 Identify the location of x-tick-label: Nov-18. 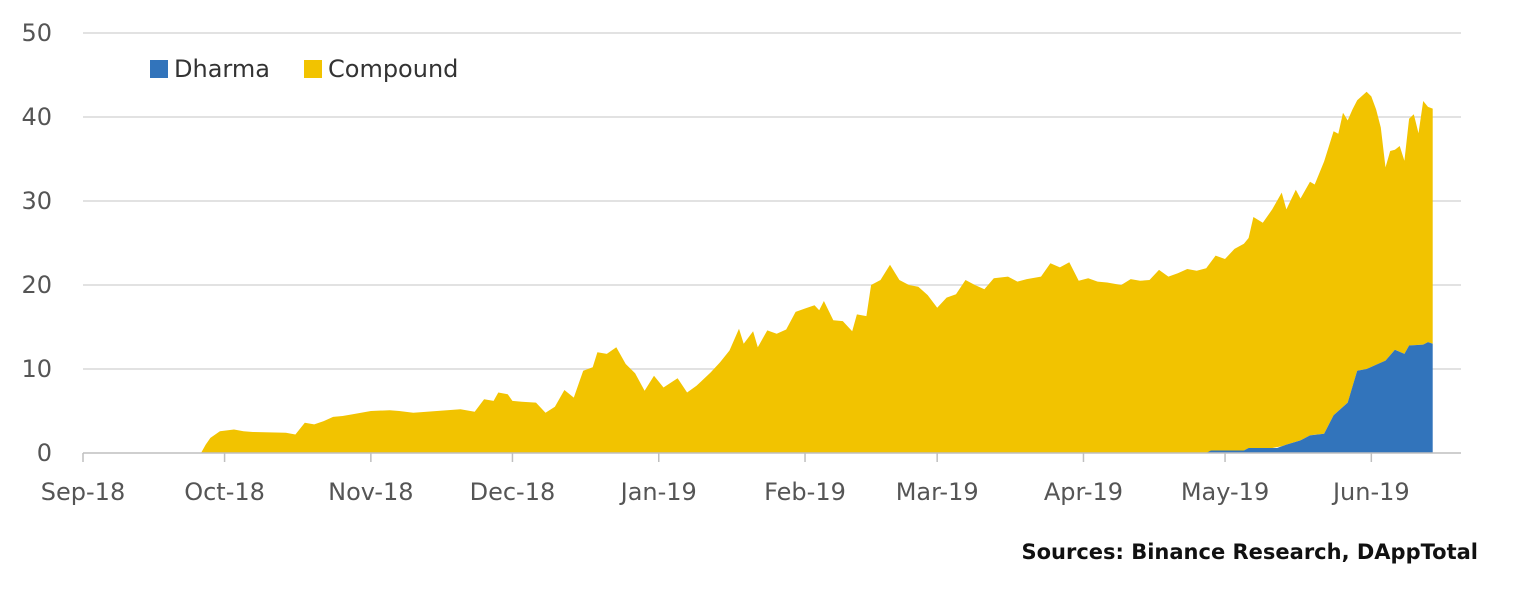
(370, 492).